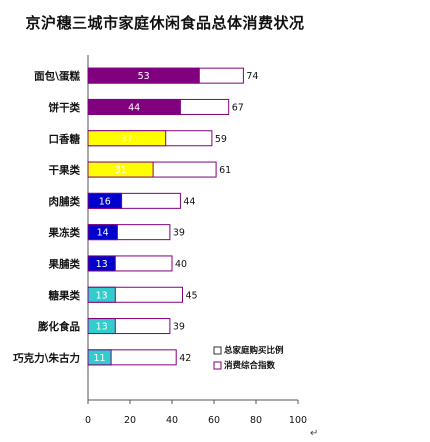 The width and height of the screenshot is (430, 442). Describe the element at coordinates (214, 420) in the screenshot. I see `x-tick-label: 60` at that location.